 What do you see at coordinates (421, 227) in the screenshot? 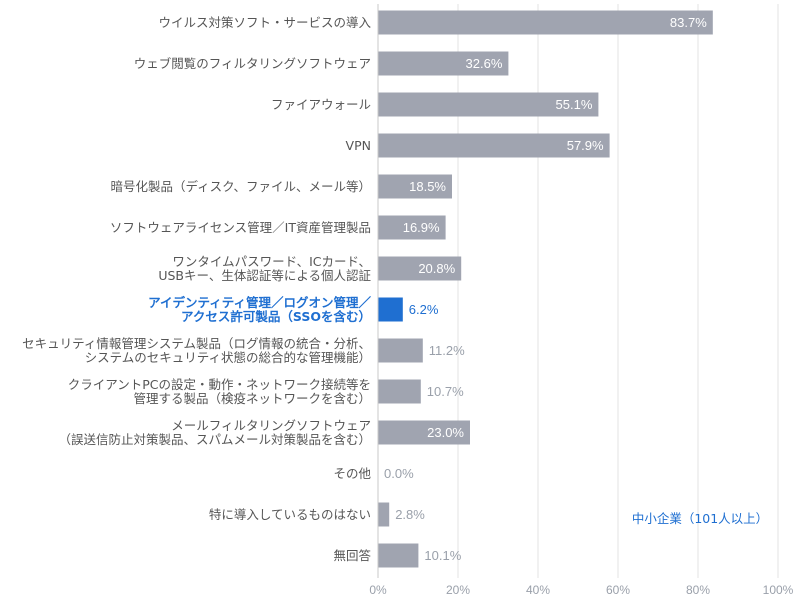
I see `value-label: 16.9%` at bounding box center [421, 227].